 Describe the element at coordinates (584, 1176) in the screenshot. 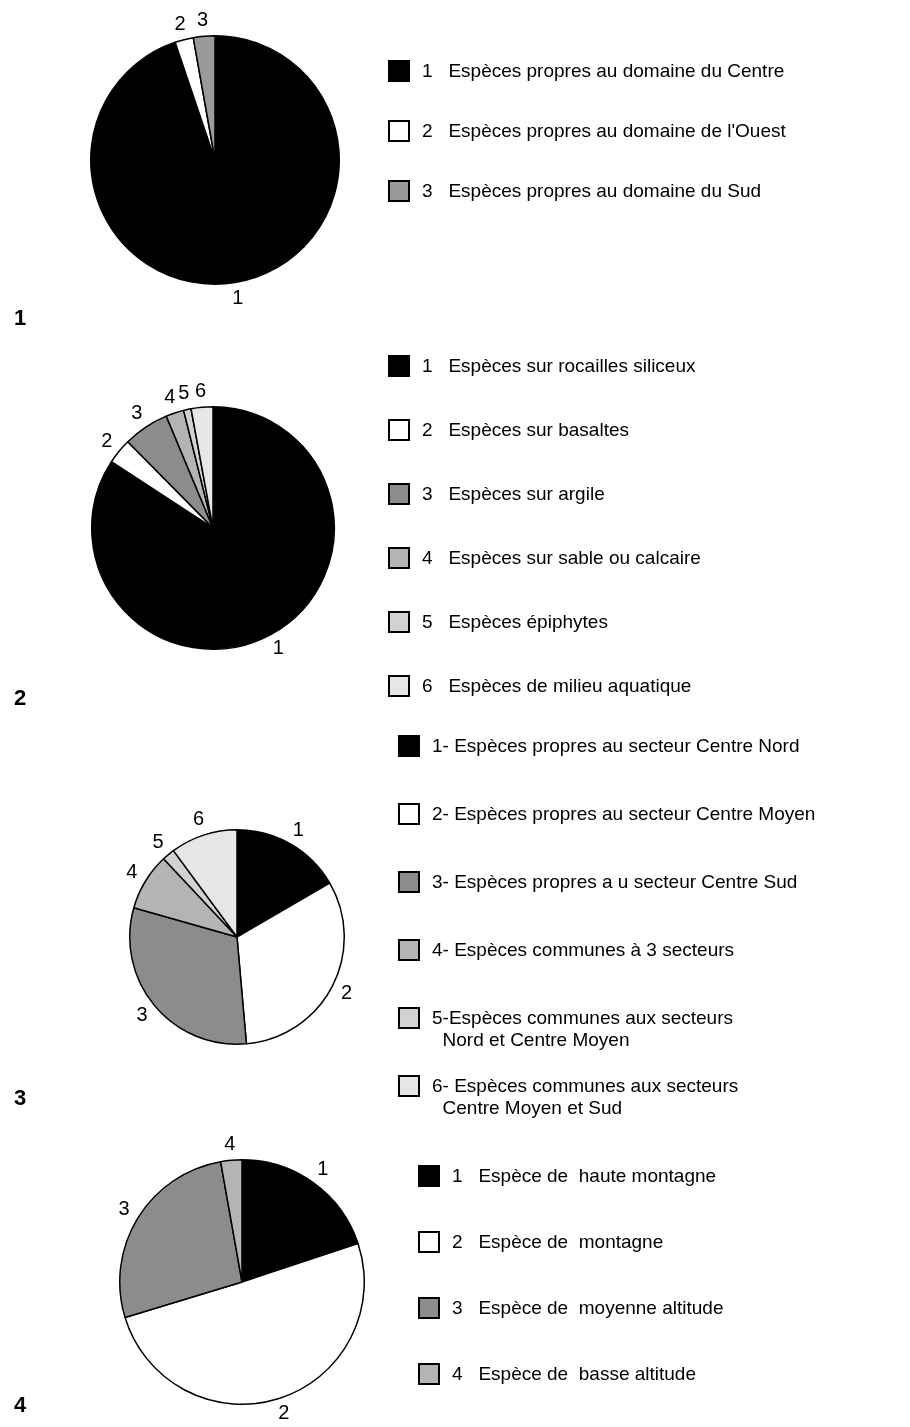

I see `legend-label: 1 Espèce de haute montagne` at that location.